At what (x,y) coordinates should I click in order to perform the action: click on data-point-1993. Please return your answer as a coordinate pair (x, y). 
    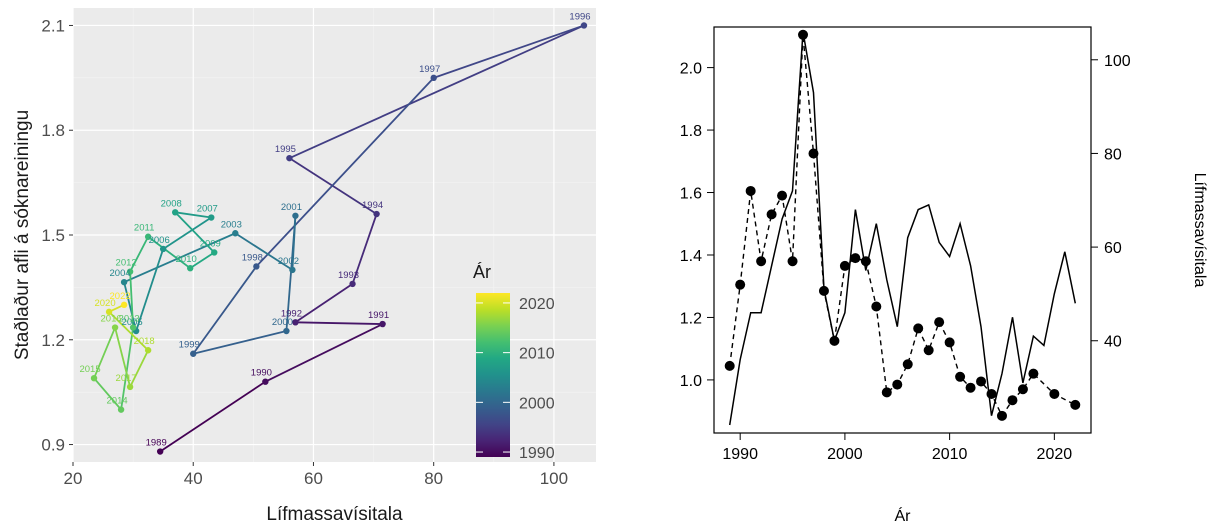
    Looking at the image, I should click on (352, 284).